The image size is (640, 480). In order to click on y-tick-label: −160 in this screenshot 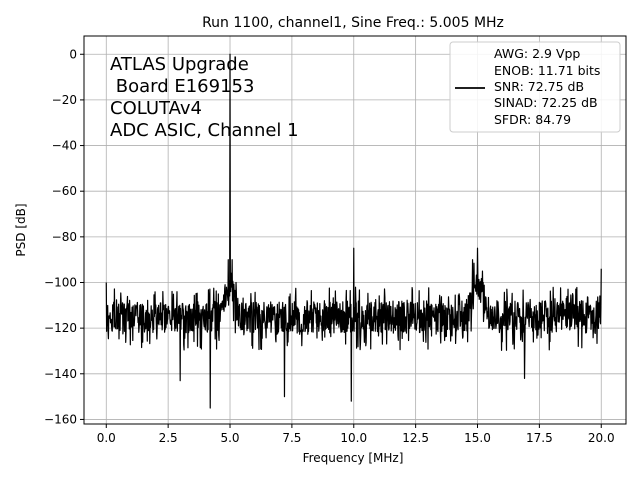, I will do `click(60, 419)`.